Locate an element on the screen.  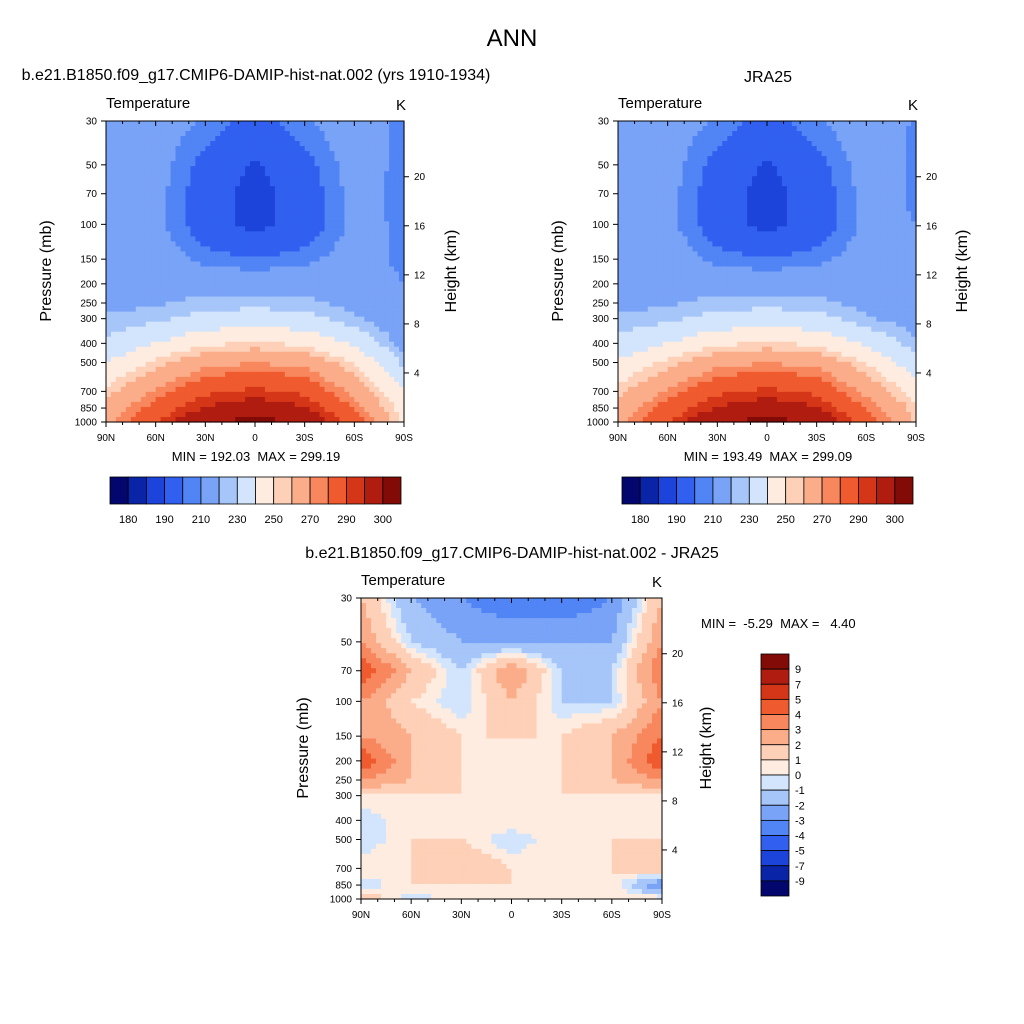
lat-tick-label: 90S is located at coordinates (404, 438).